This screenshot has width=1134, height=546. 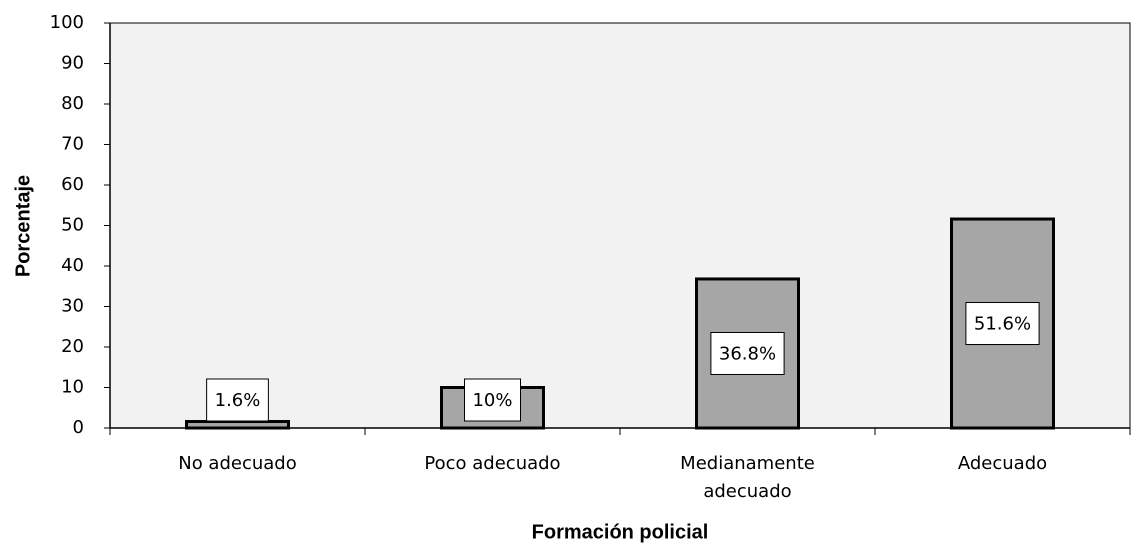 I want to click on x-tick-label-box: Adecuado, so click(x=1002, y=463).